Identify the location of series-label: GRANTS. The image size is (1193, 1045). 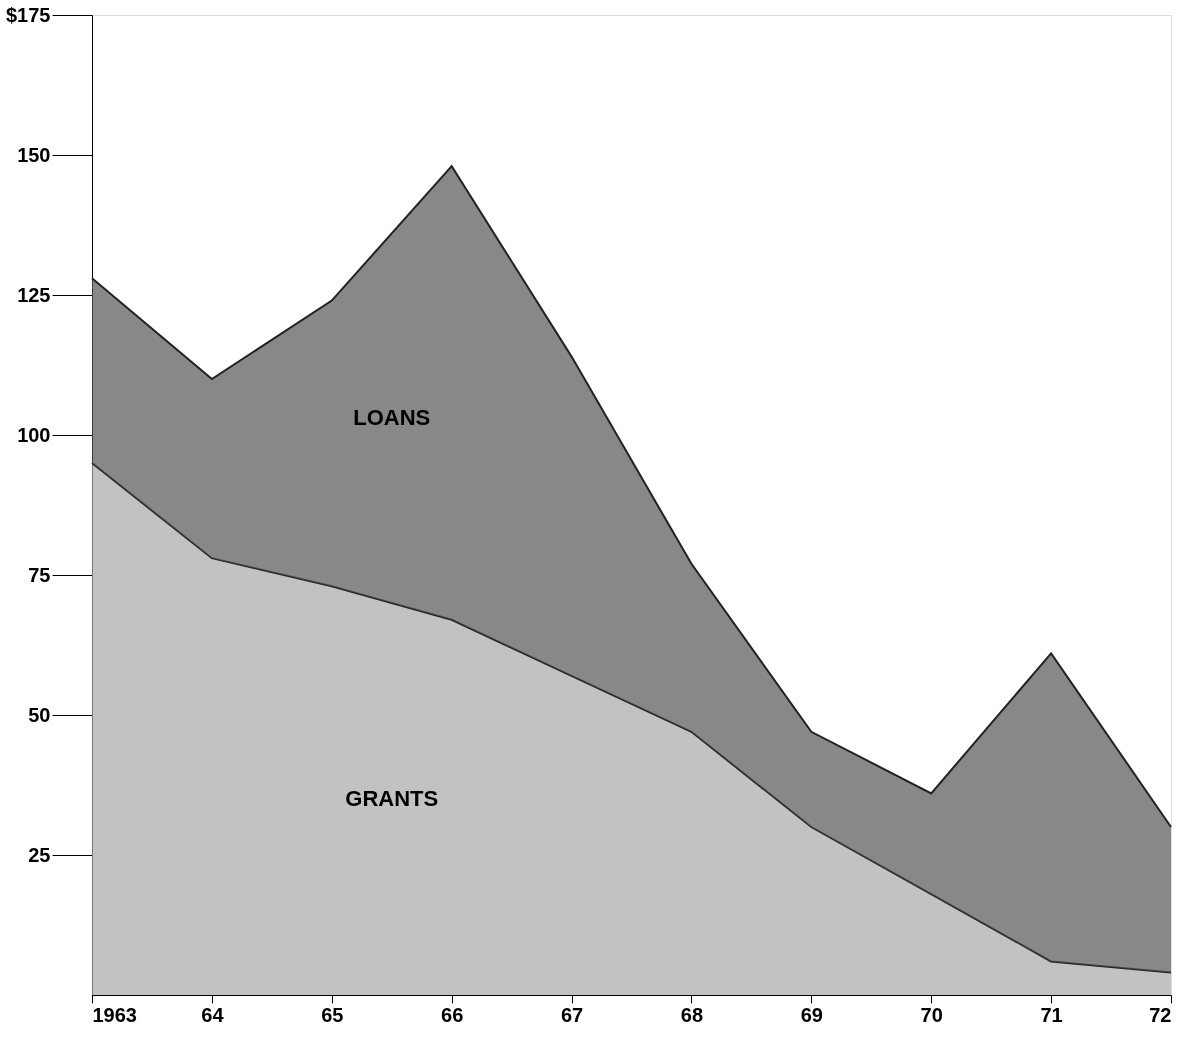
(392, 798).